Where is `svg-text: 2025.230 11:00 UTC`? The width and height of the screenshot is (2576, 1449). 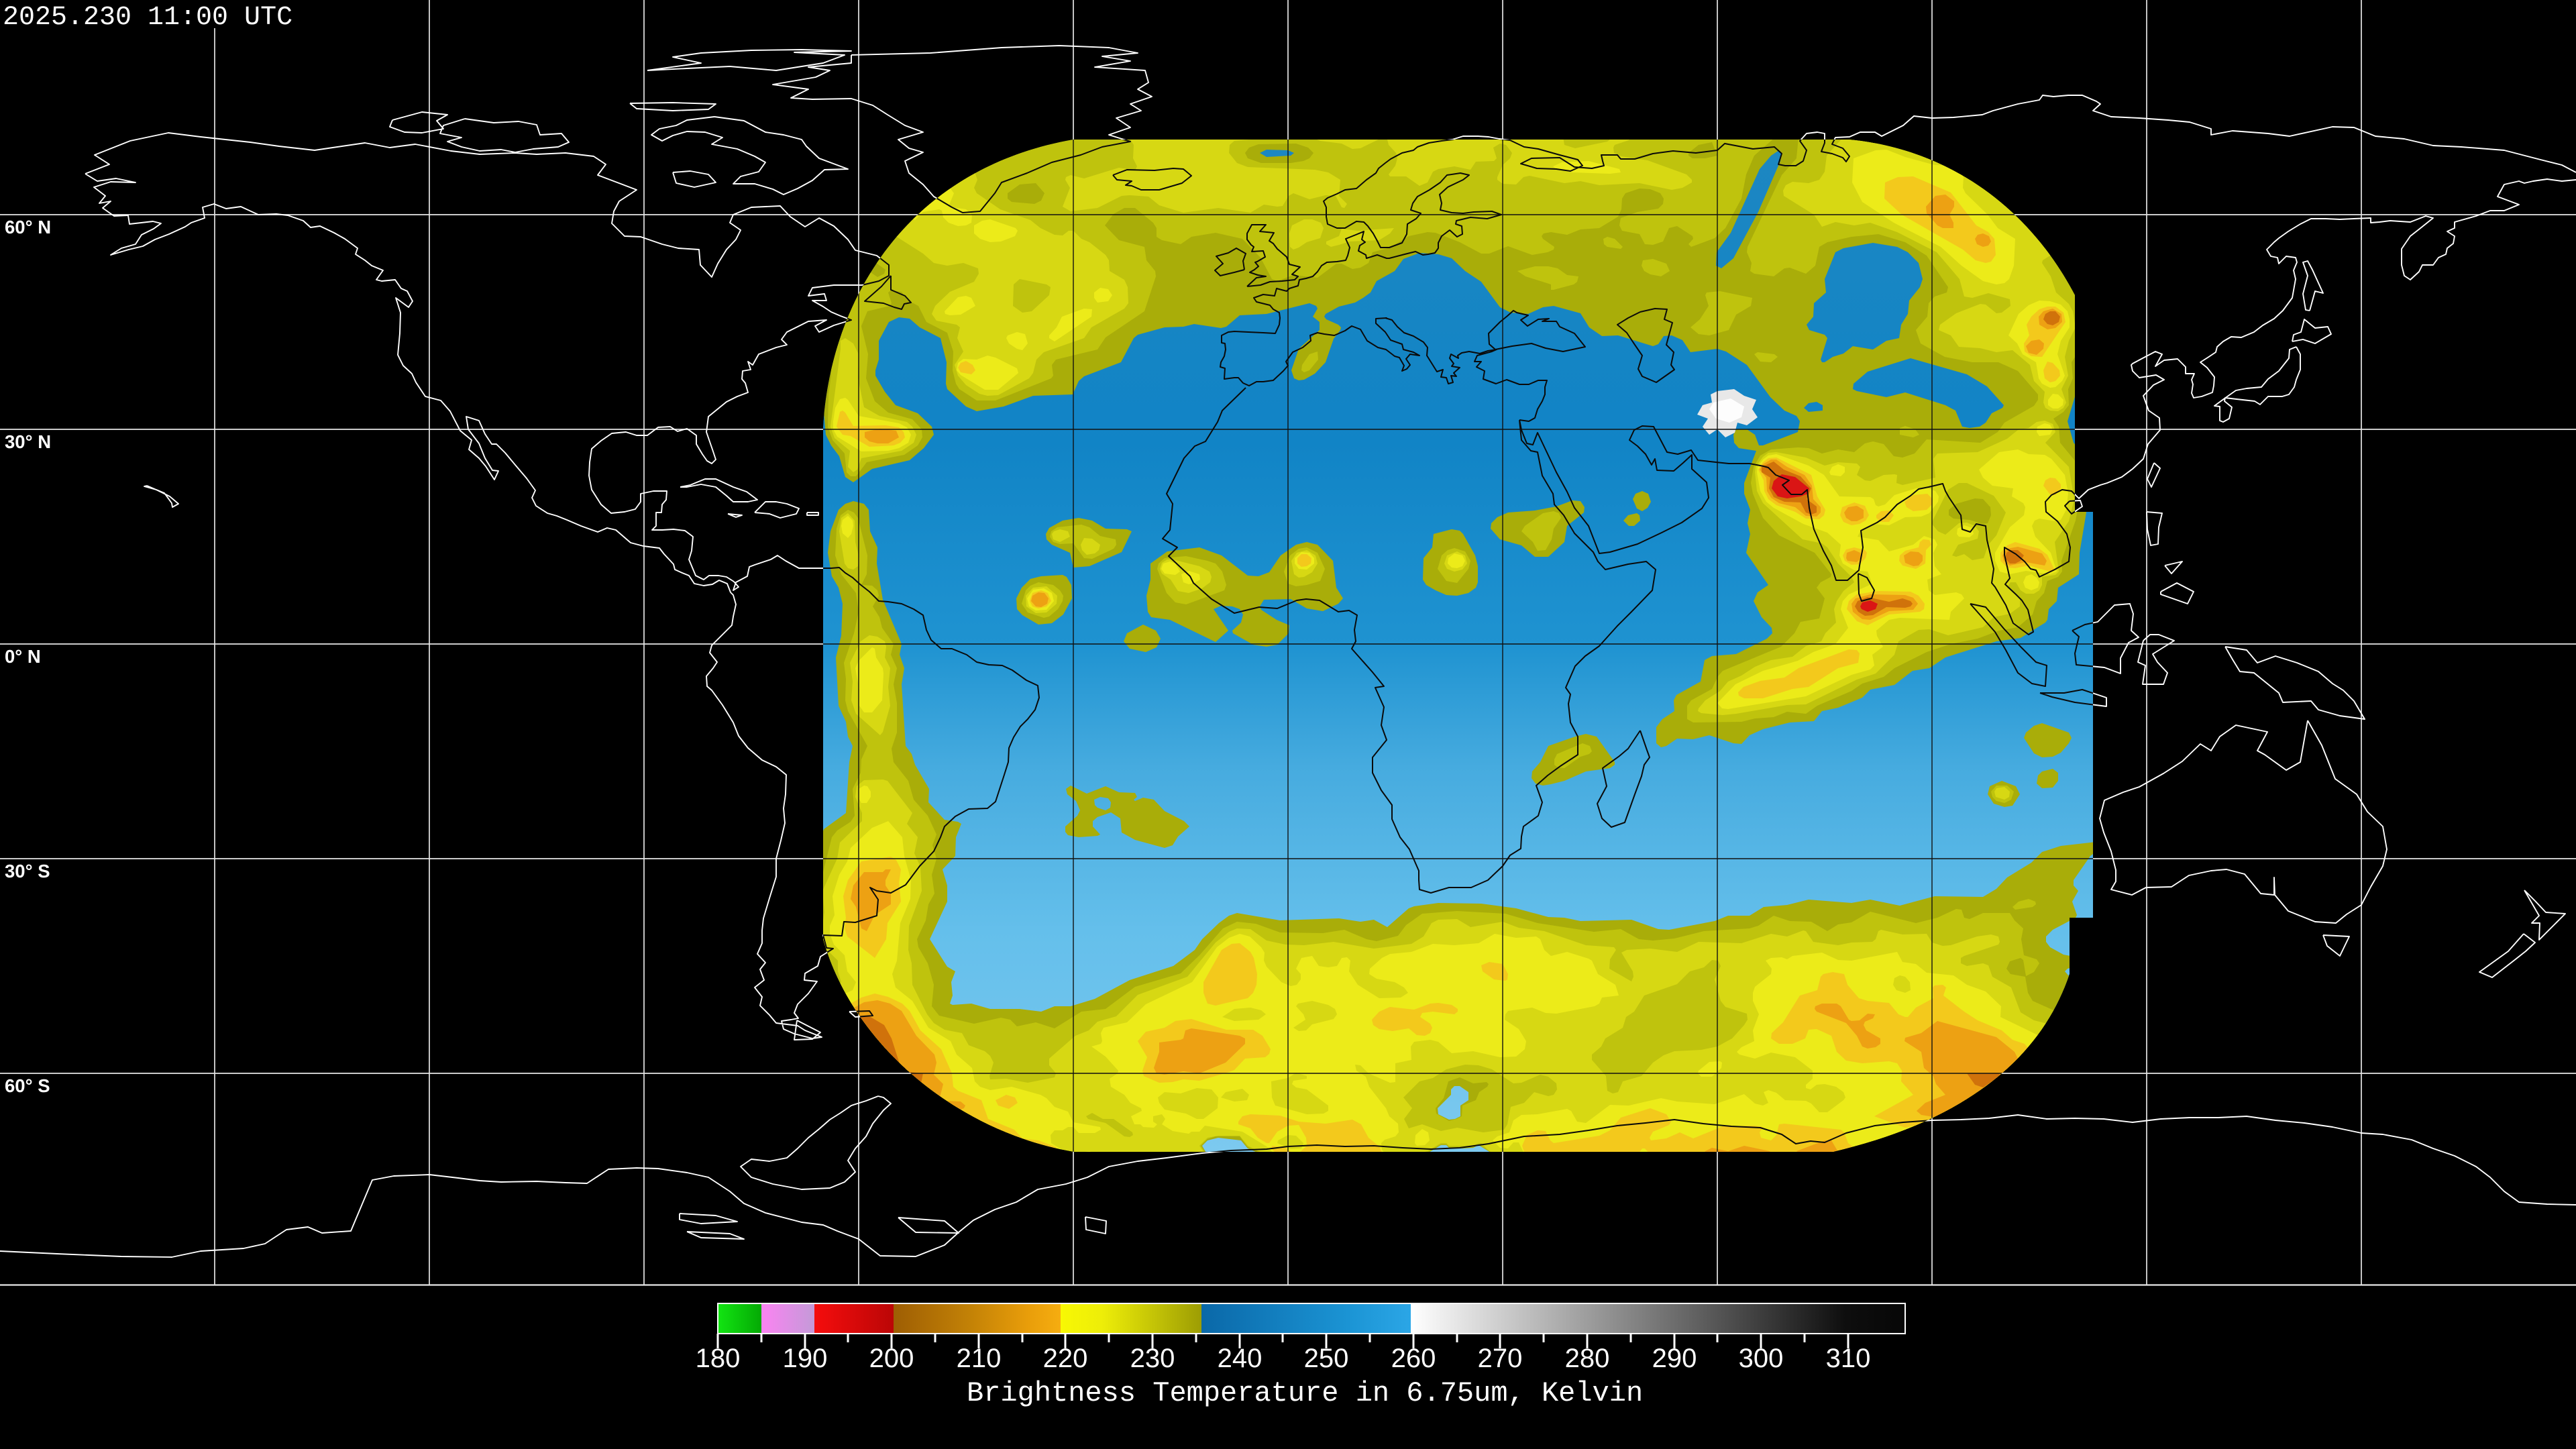
svg-text: 2025.230 11:00 UTC is located at coordinates (147, 18).